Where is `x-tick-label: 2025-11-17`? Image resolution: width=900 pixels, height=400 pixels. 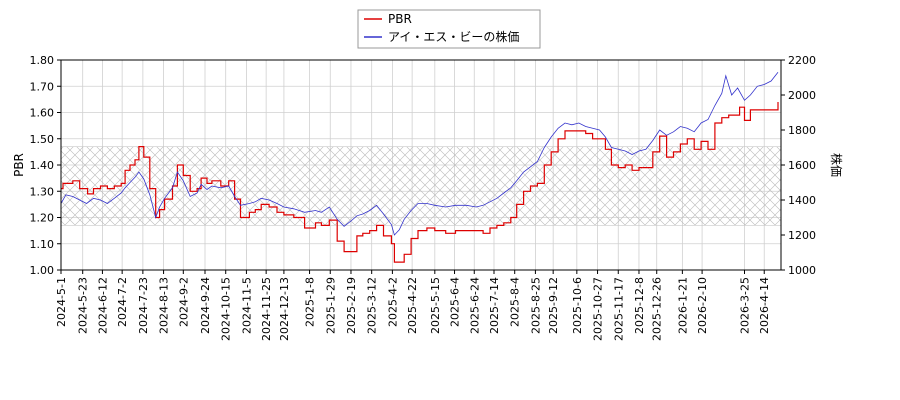 x-tick-label: 2025-11-17 is located at coordinates (618, 309).